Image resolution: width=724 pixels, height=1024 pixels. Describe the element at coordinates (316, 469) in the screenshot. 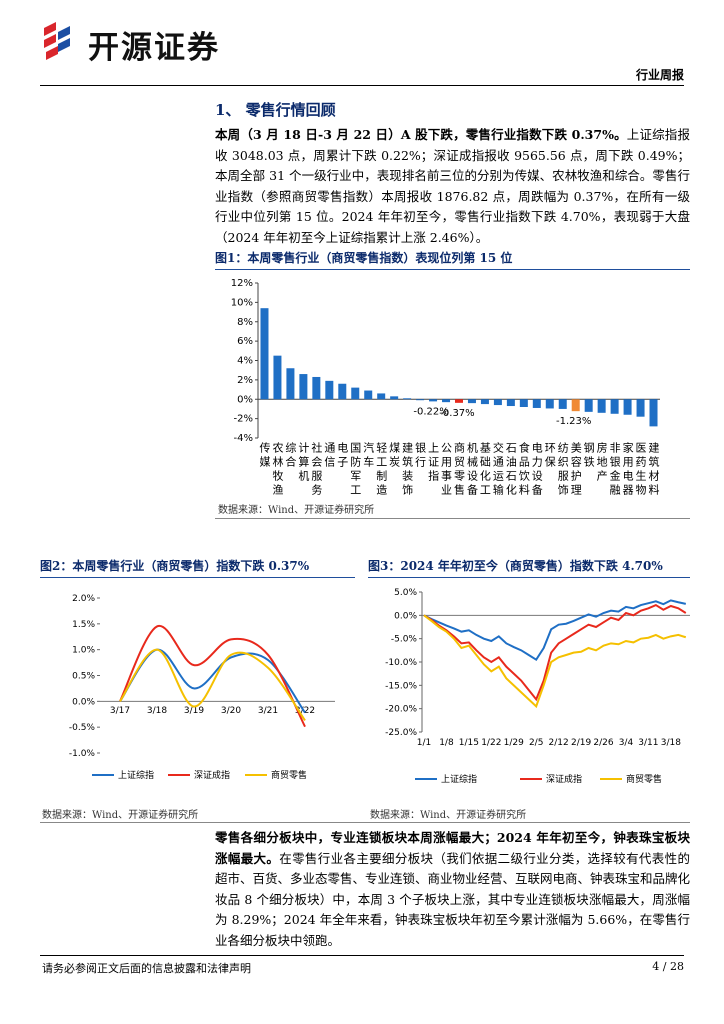

I see `x-tick-label: 社会服务` at that location.